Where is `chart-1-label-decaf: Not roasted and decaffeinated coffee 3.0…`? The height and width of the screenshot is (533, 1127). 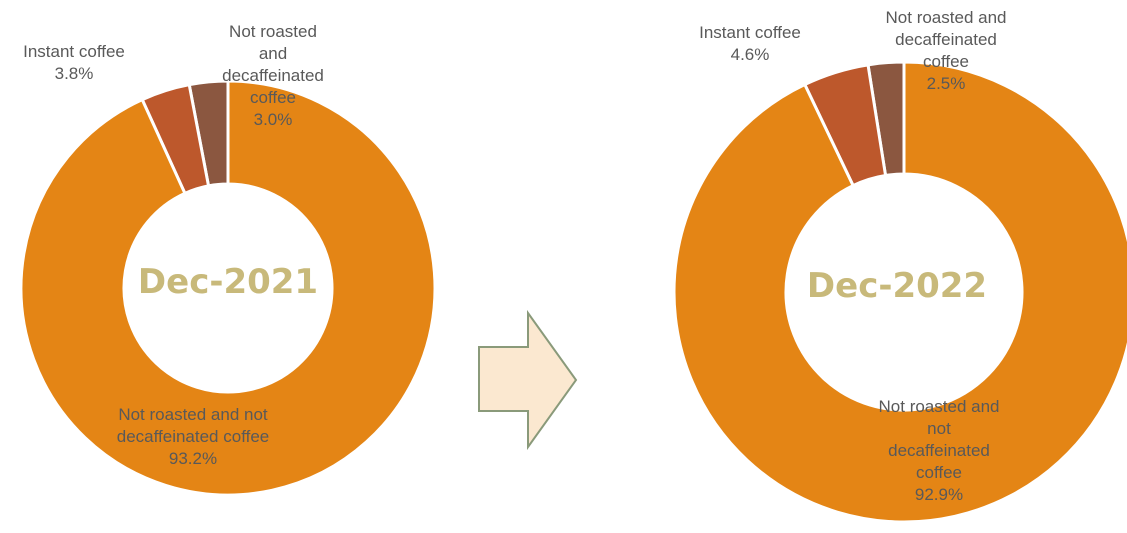
chart-1-label-decaf: Not roasted and decaffeinated coffee 3.0… is located at coordinates (273, 75).